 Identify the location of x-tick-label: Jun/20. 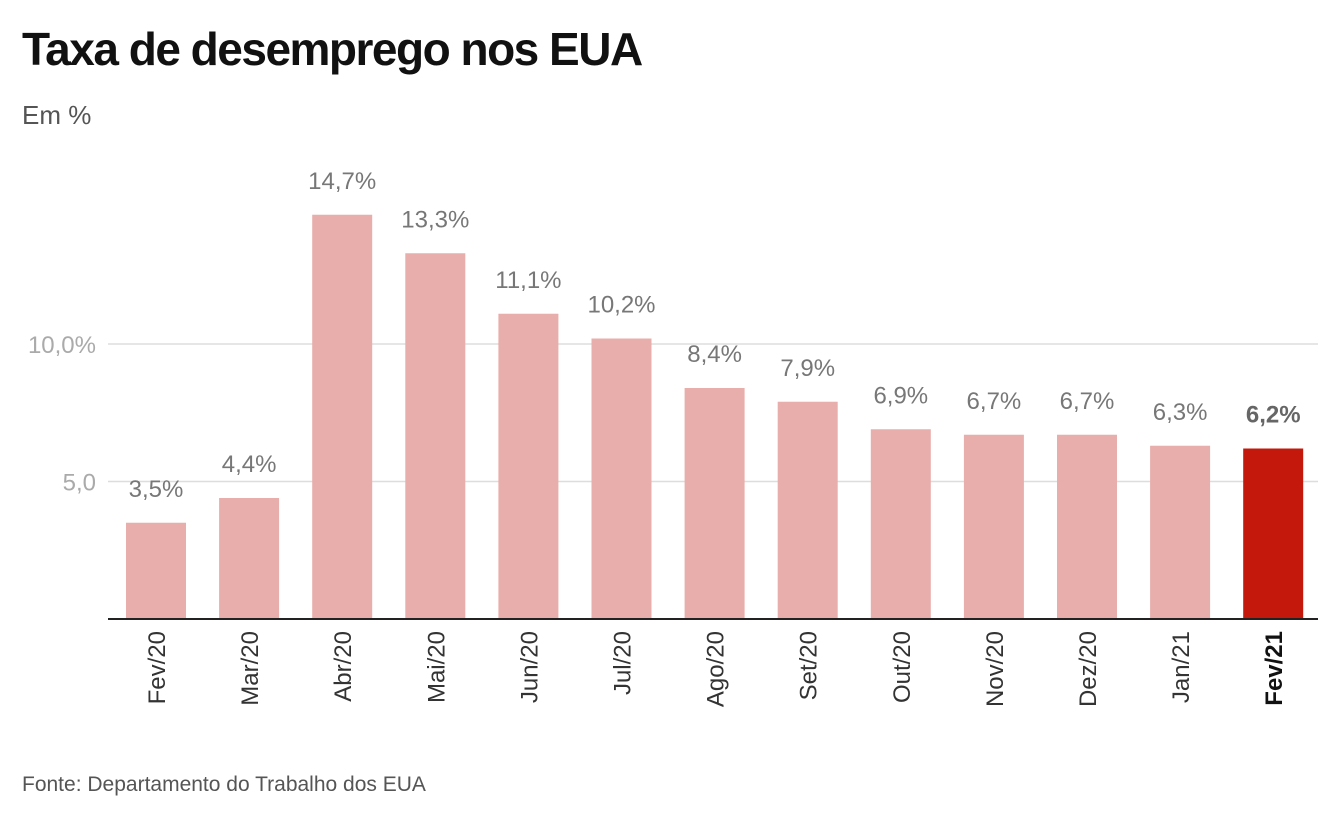
(529, 667).